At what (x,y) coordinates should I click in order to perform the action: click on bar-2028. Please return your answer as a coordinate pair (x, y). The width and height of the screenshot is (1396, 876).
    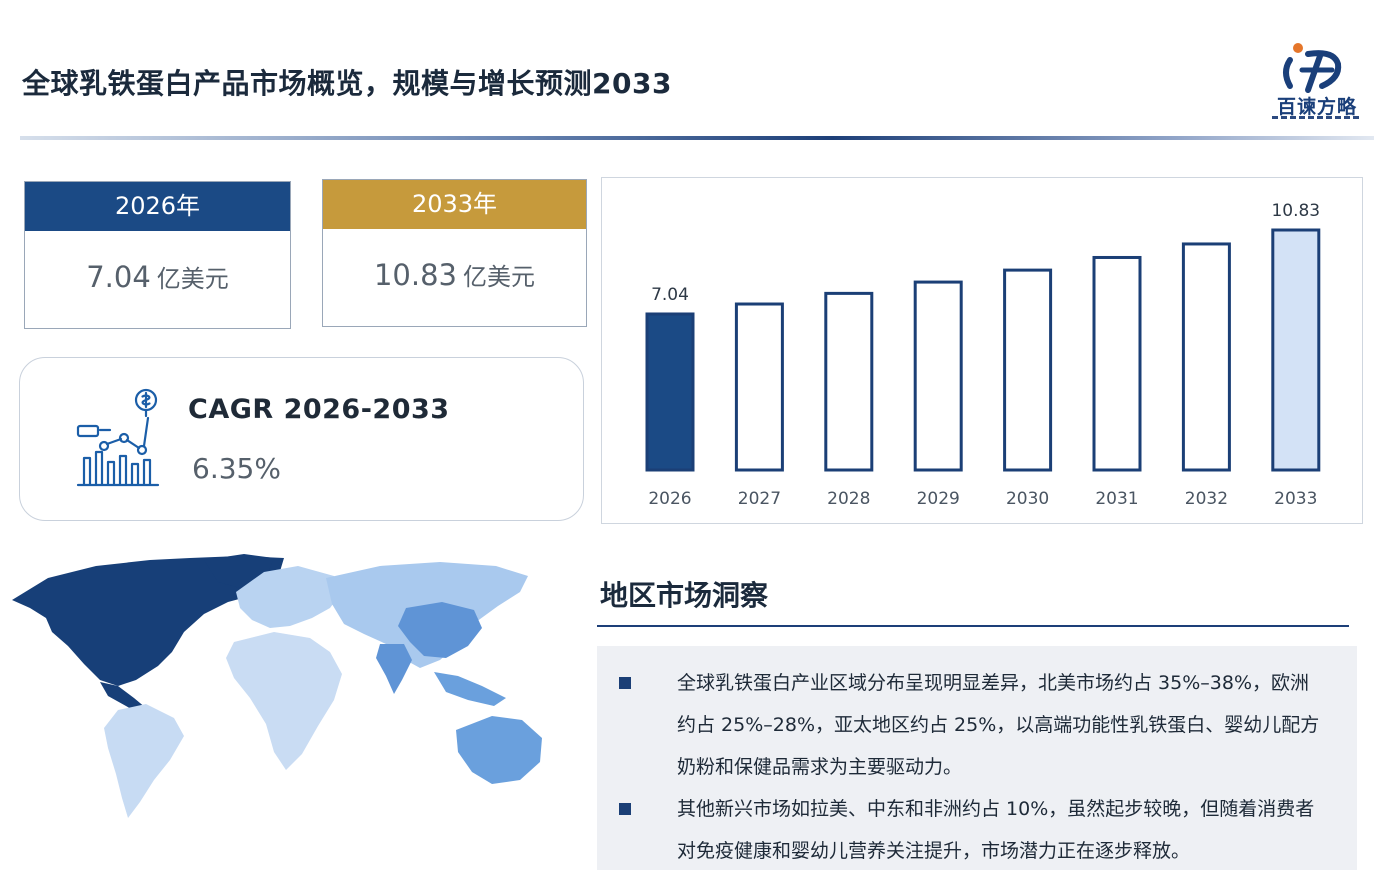
    Looking at the image, I should click on (849, 381).